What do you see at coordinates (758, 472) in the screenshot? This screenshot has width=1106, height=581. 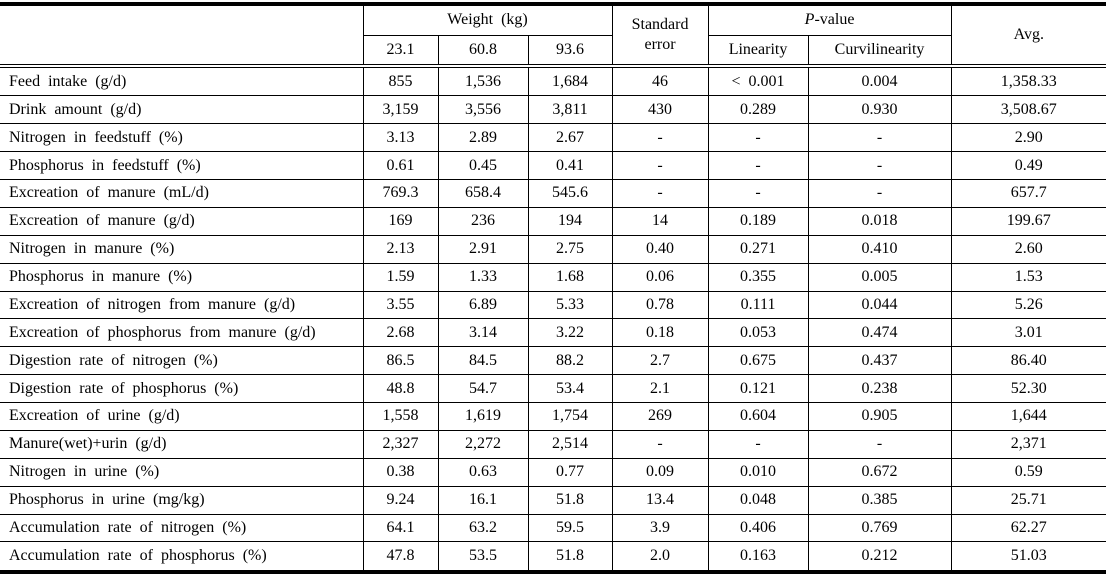 I see `cell: 0.010` at bounding box center [758, 472].